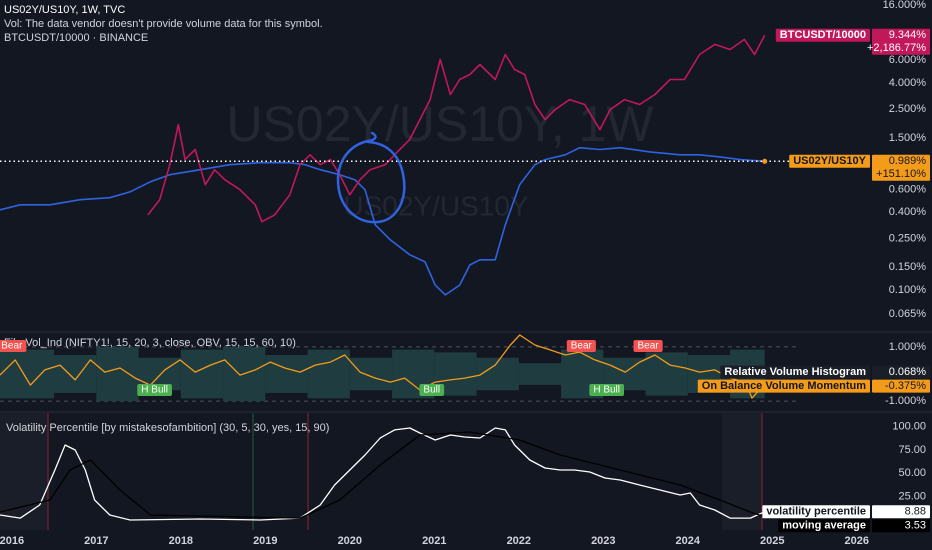 This screenshot has width=932, height=550. Describe the element at coordinates (908, 238) in the screenshot. I see `y-tick-label: 0.250%` at that location.